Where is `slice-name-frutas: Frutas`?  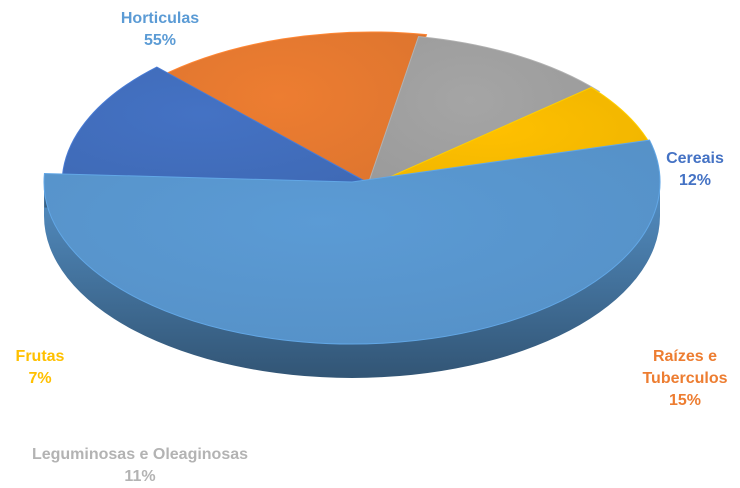 slice-name-frutas: Frutas is located at coordinates (40, 356).